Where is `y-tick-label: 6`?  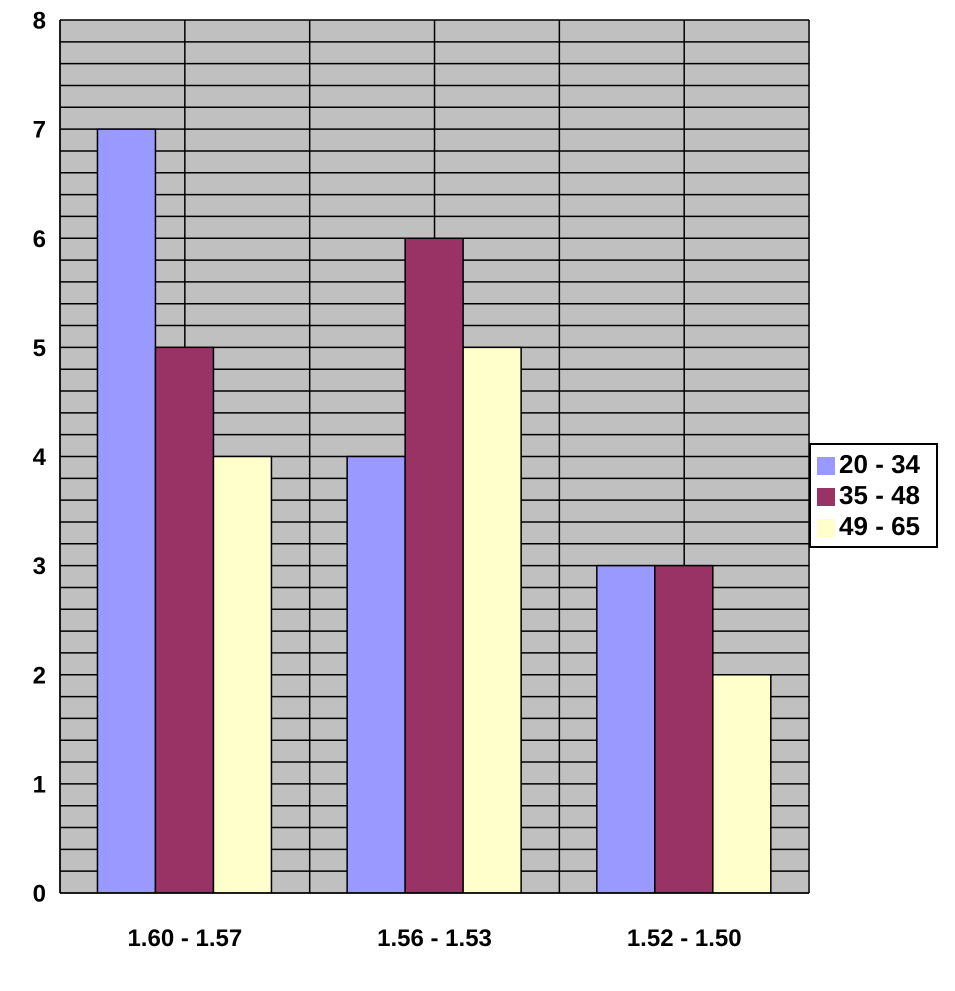
y-tick-label: 6 is located at coordinates (39, 239).